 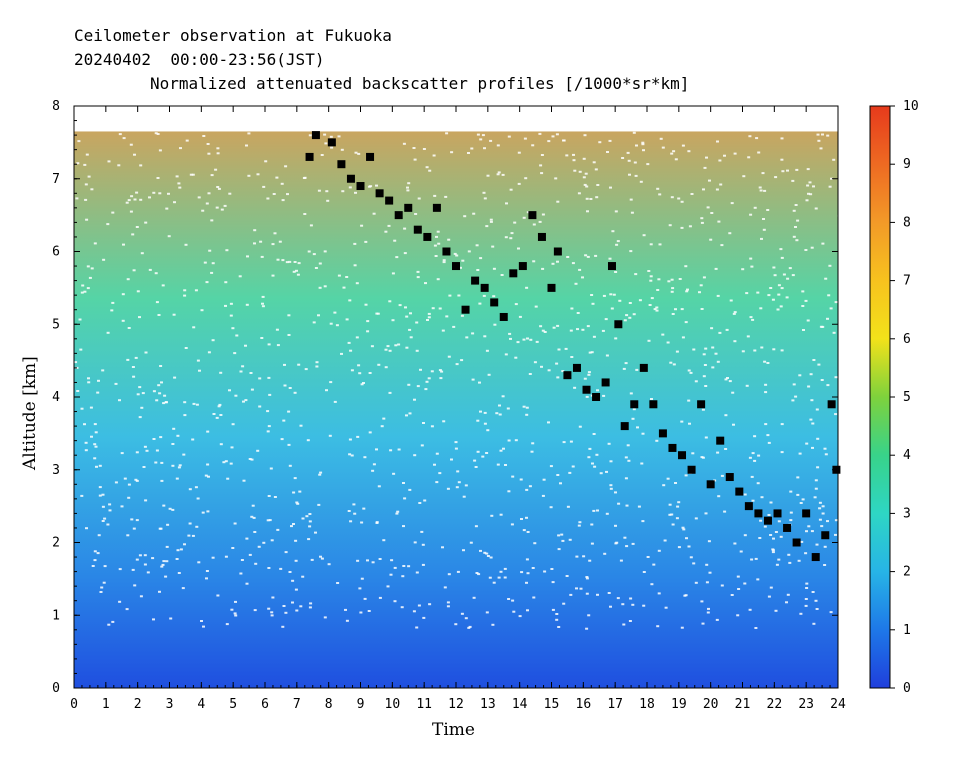 I want to click on y-tick-label: 7, so click(x=56, y=179).